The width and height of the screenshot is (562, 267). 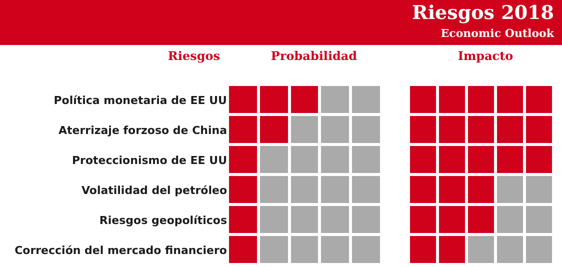 I want to click on chart-title: Riesgos 2018, so click(x=483, y=13).